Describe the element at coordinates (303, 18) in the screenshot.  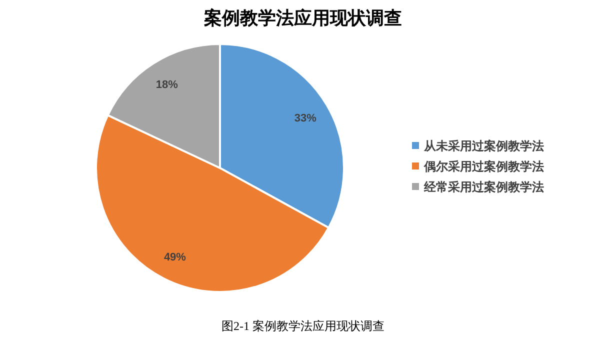
I see `title: 案例教学法应用现状调查` at that location.